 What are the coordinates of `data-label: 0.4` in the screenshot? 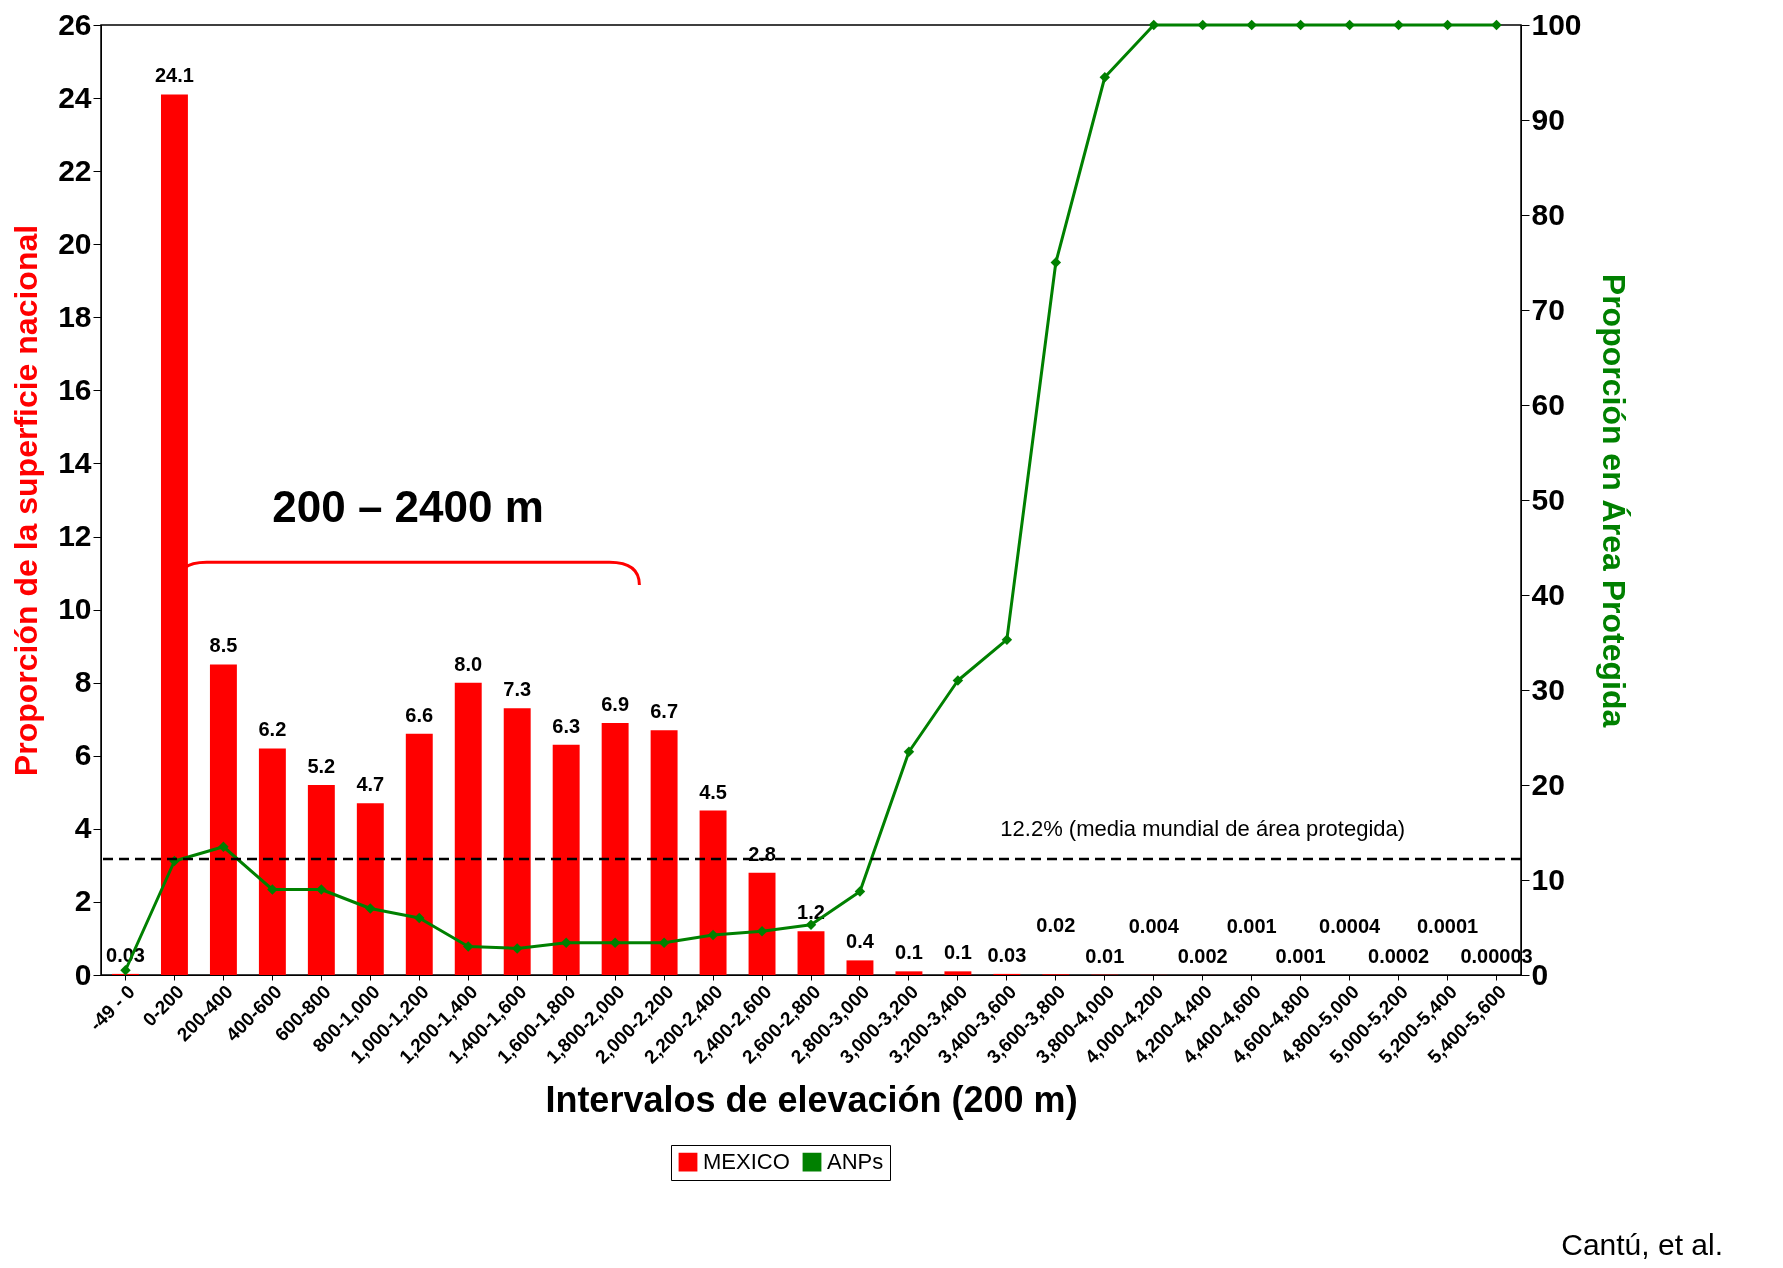 It's located at (860, 941).